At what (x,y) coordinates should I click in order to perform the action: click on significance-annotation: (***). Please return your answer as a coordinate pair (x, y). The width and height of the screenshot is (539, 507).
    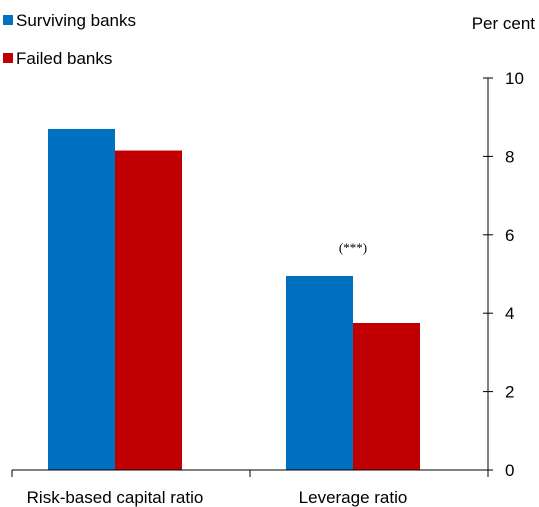
    Looking at the image, I should click on (353, 247).